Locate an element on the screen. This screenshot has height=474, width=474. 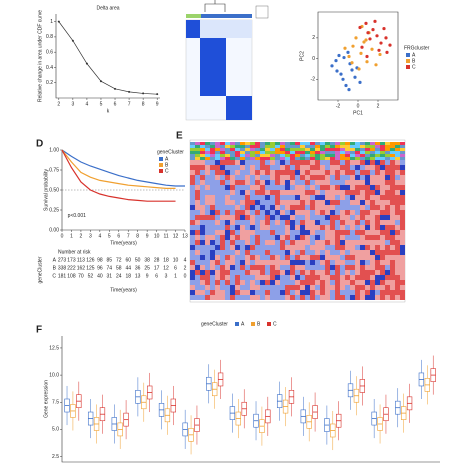
chart-title: Delta area is located at coordinates (107, 8).